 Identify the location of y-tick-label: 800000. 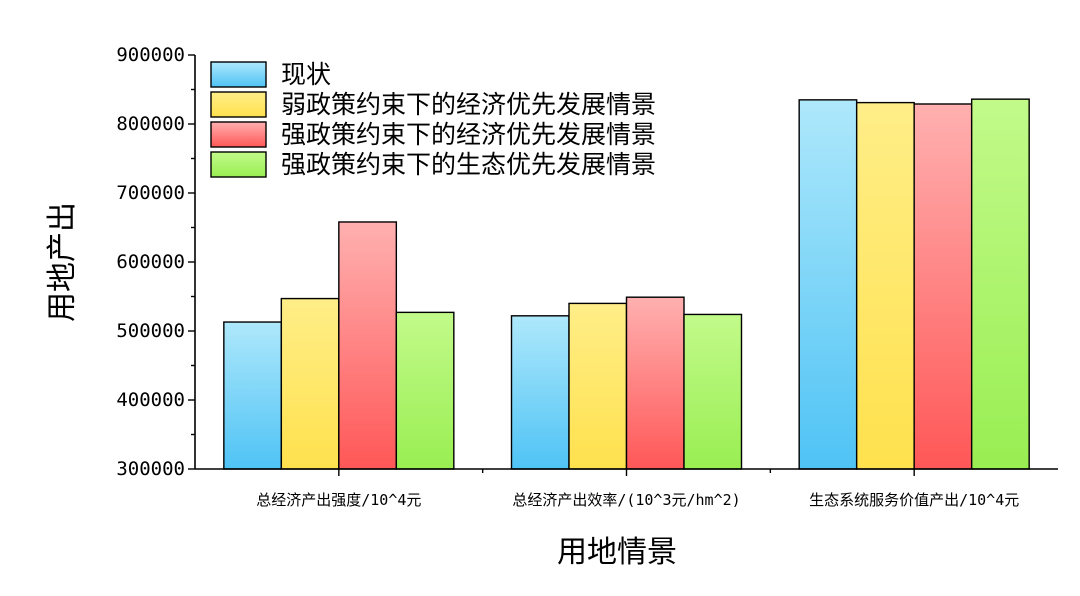
(150, 124).